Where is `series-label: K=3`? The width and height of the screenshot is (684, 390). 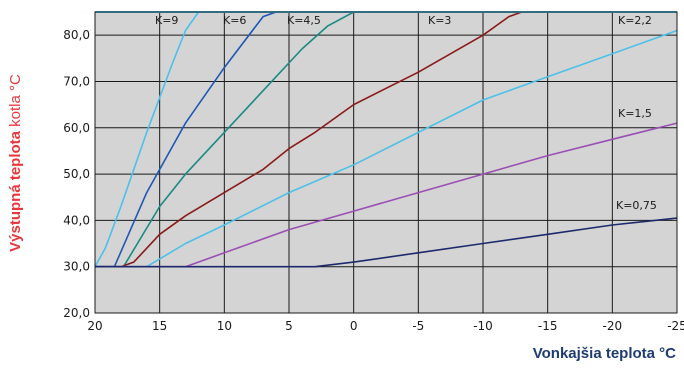 series-label: K=3 is located at coordinates (439, 20).